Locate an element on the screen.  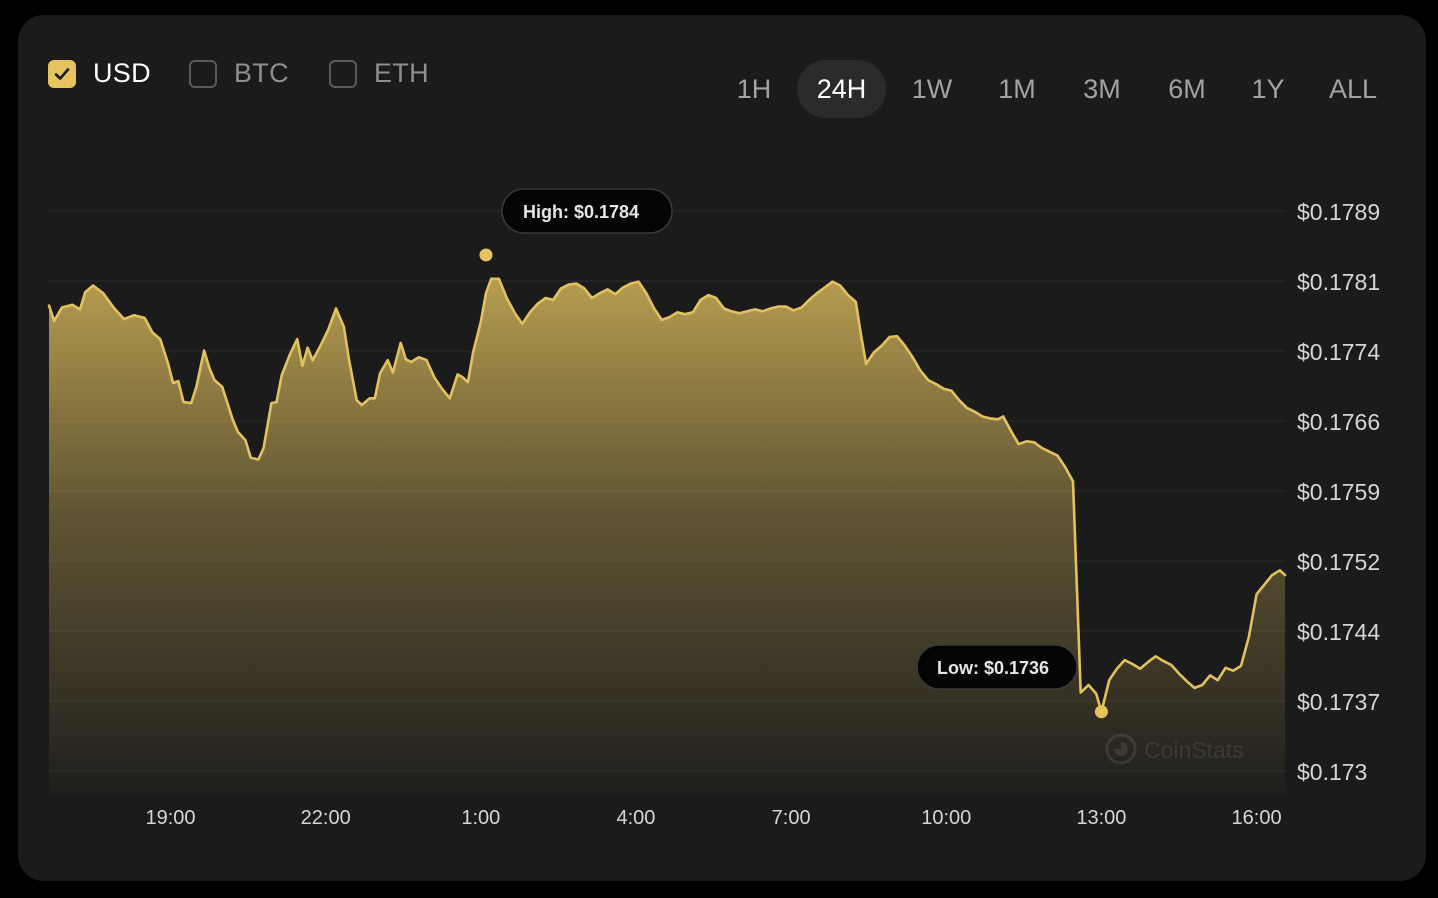
range-tab-24h: 24H is located at coordinates (841, 89).